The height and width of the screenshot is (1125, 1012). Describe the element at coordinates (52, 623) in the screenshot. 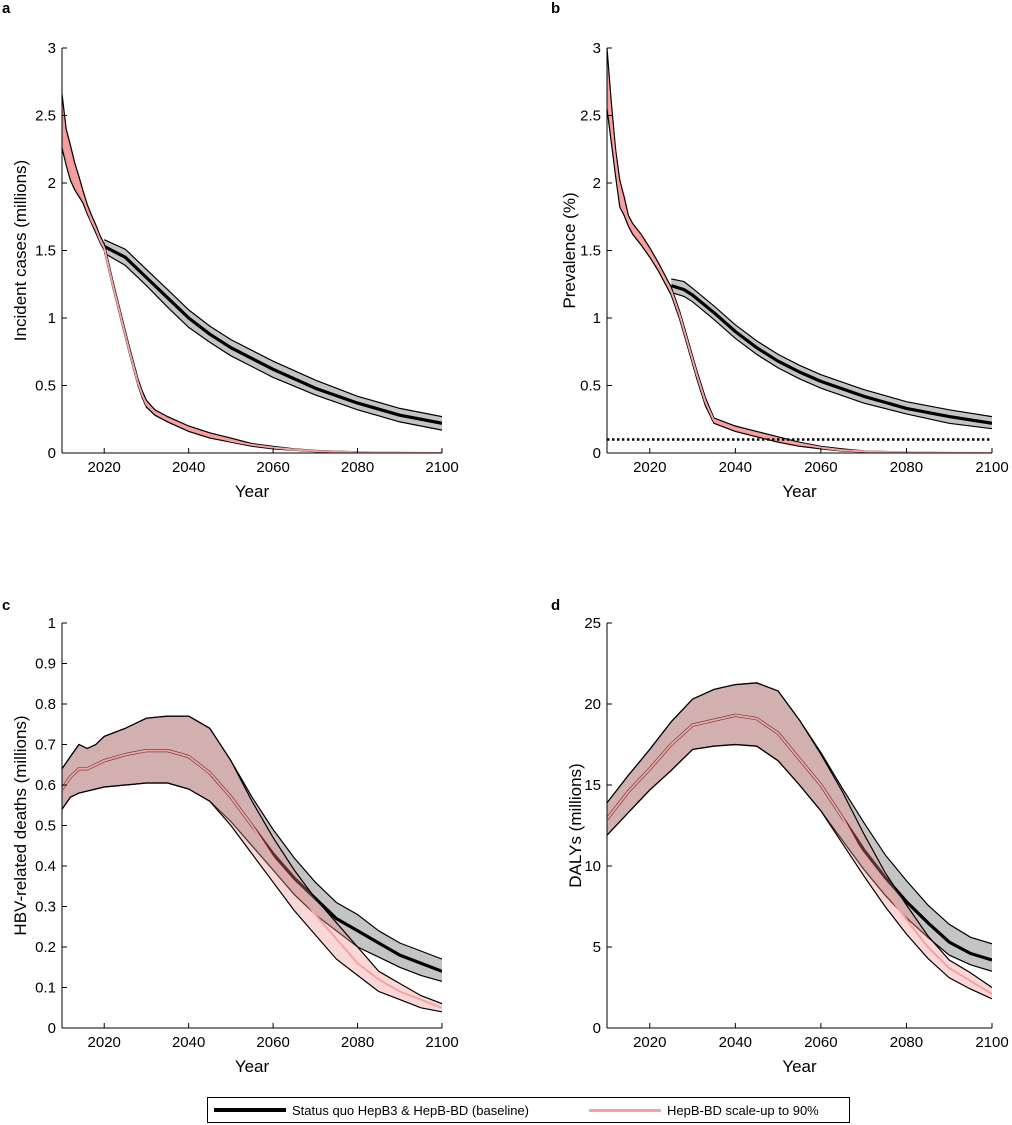

I see `panel-c-ytick-label-10: 1` at that location.